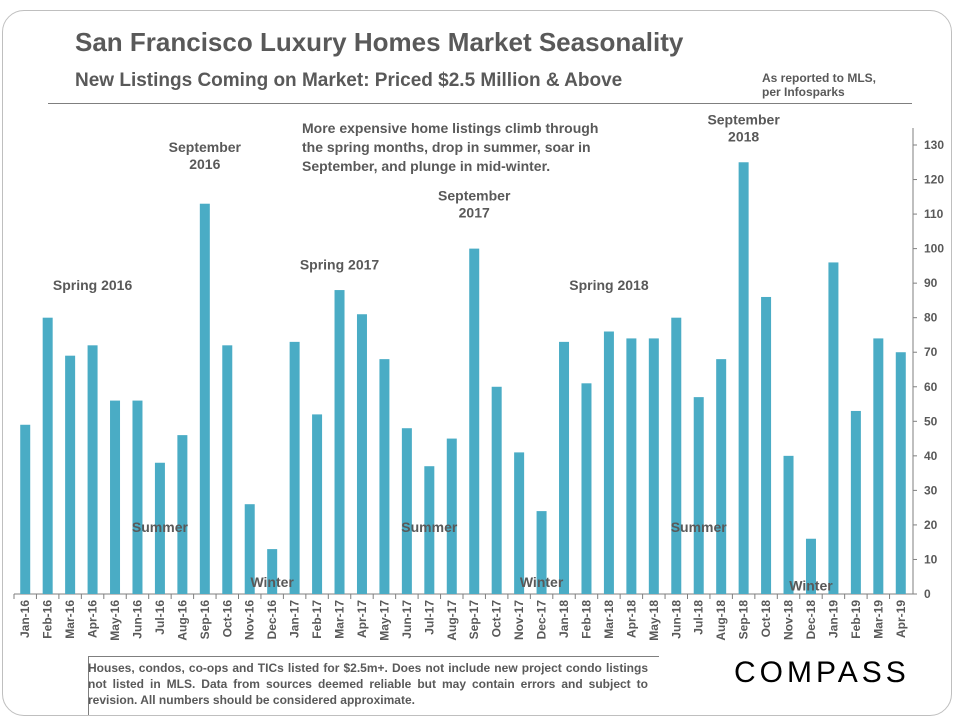 The image size is (960, 720). What do you see at coordinates (542, 620) in the screenshot?
I see `x-tick-label: Dec-17` at bounding box center [542, 620].